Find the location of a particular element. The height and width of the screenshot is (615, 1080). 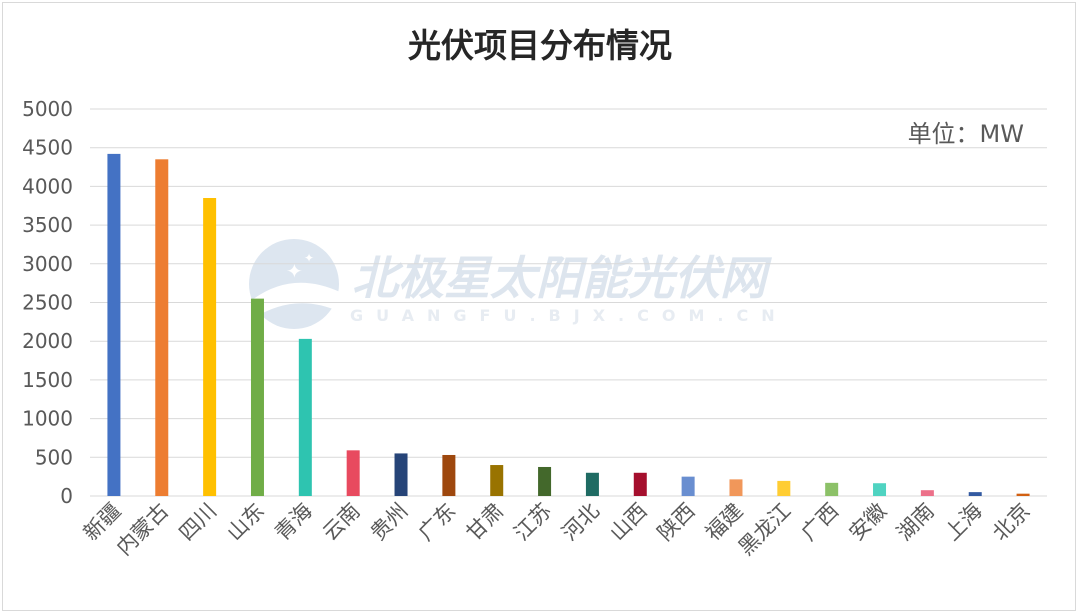

watermark-text: 北极星太阳能光伏网 is located at coordinates (562, 278).